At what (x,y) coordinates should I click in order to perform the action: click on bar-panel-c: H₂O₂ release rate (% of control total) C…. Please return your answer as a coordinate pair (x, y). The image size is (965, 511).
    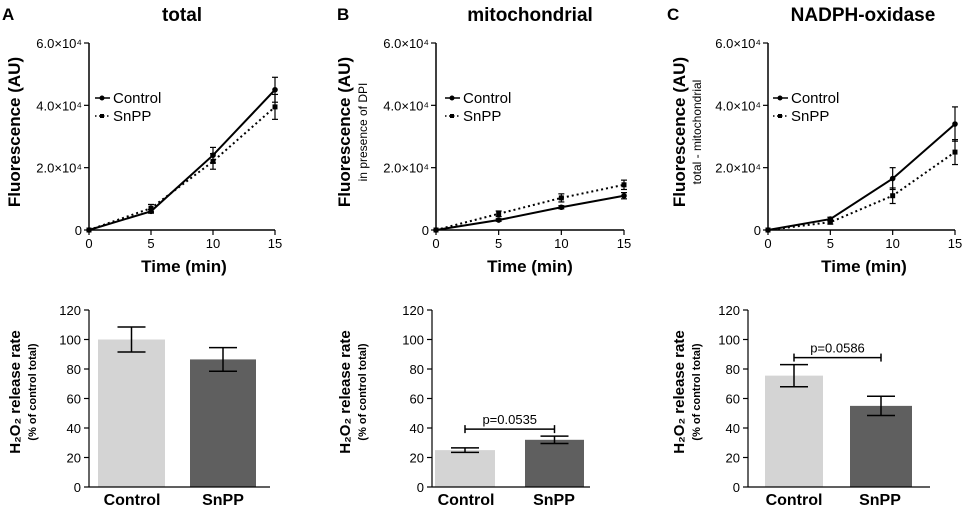
    Looking at the image, I should click on (800, 406).